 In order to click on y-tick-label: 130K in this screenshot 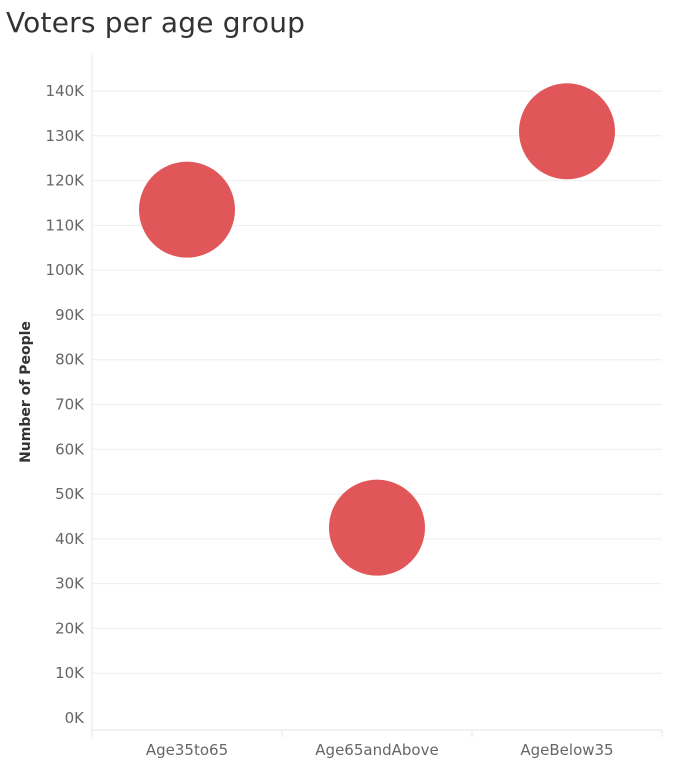, I will do `click(66, 136)`.